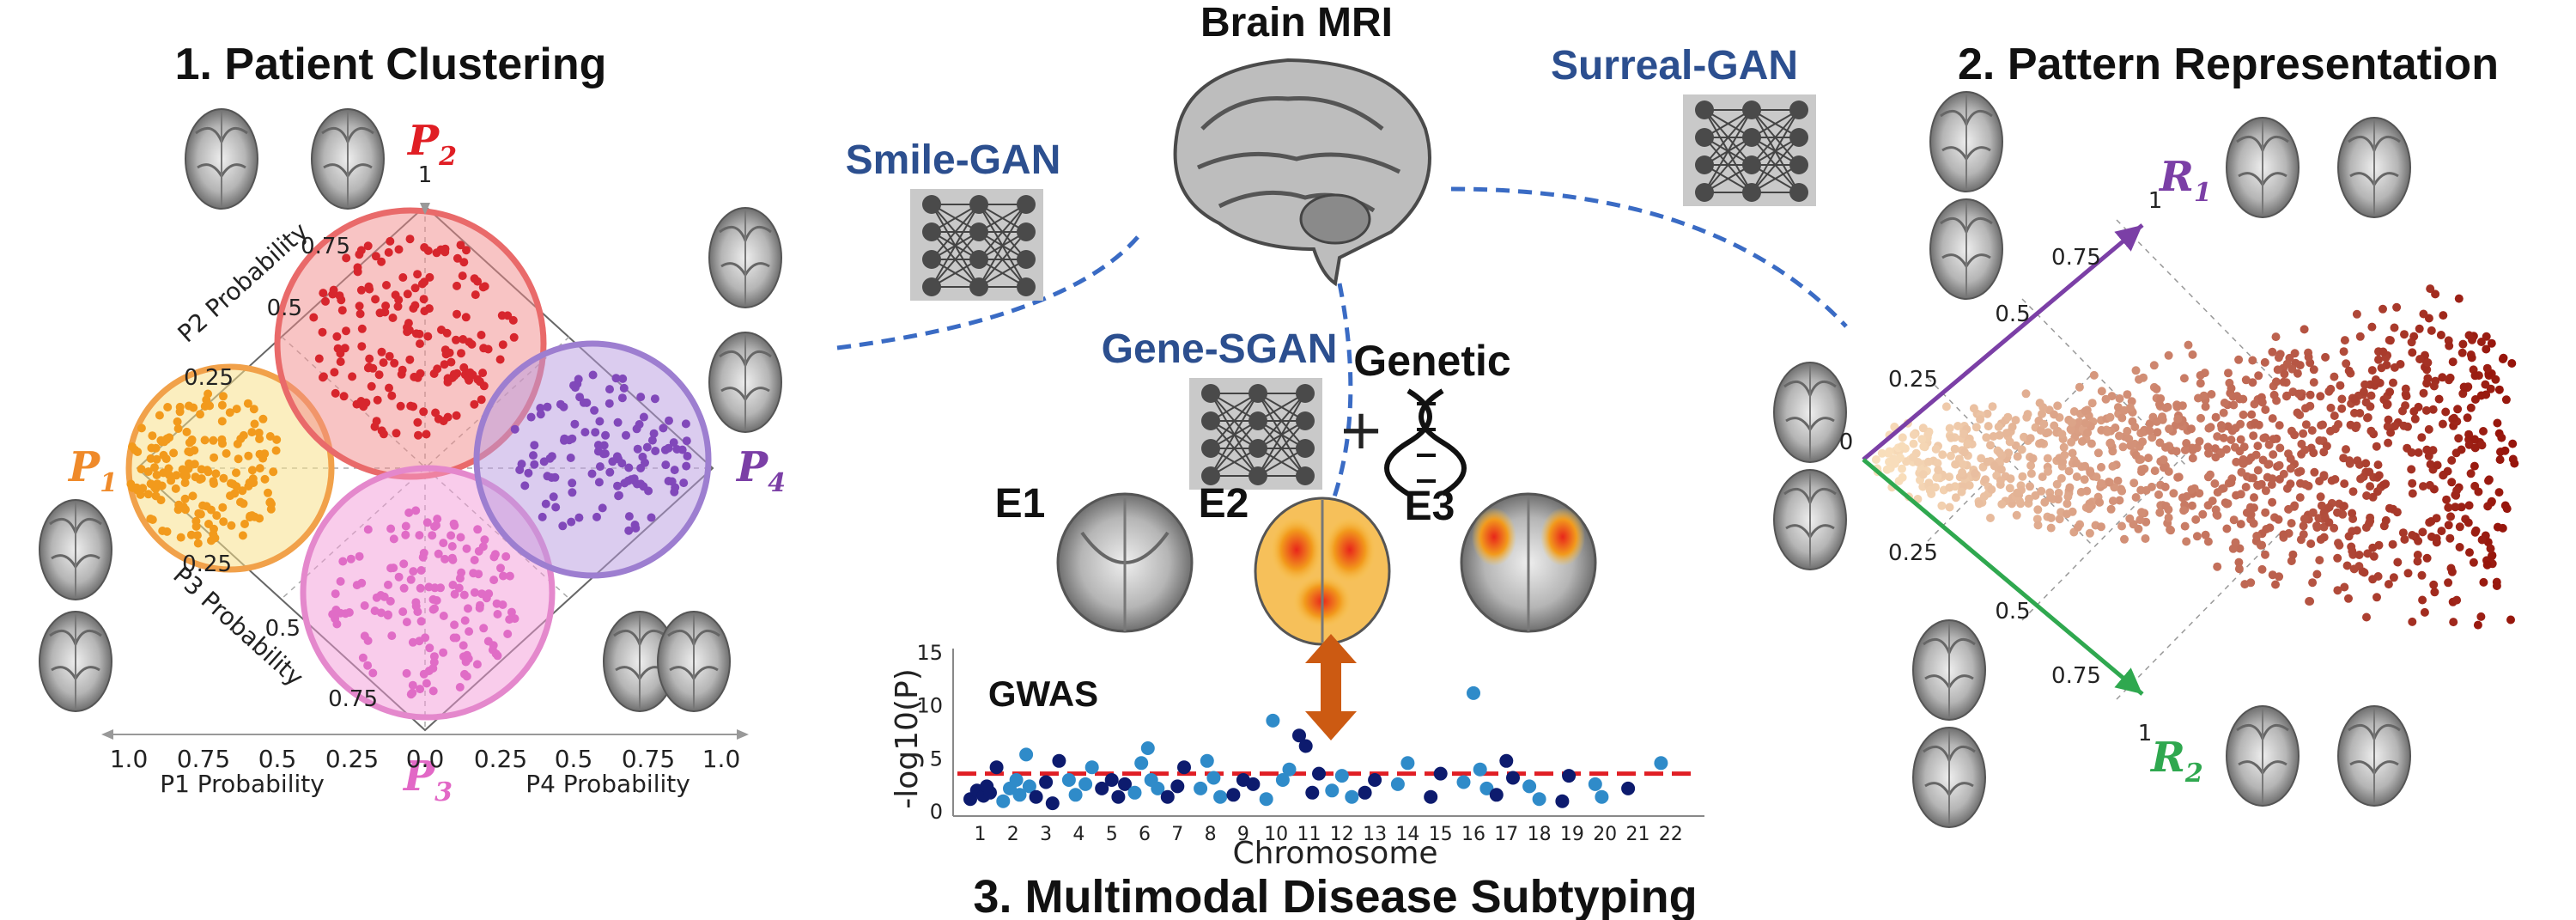 This screenshot has height=920, width=2576. Describe the element at coordinates (425, 471) in the screenshot. I see `bottom-axis` at that location.